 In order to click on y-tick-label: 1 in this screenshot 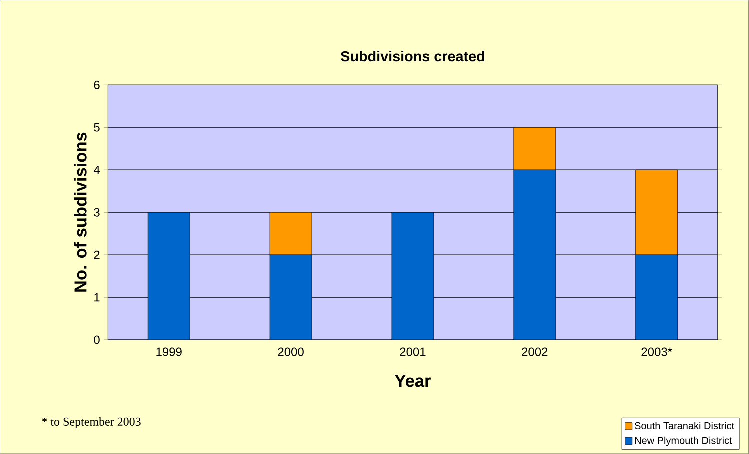, I will do `click(97, 297)`.